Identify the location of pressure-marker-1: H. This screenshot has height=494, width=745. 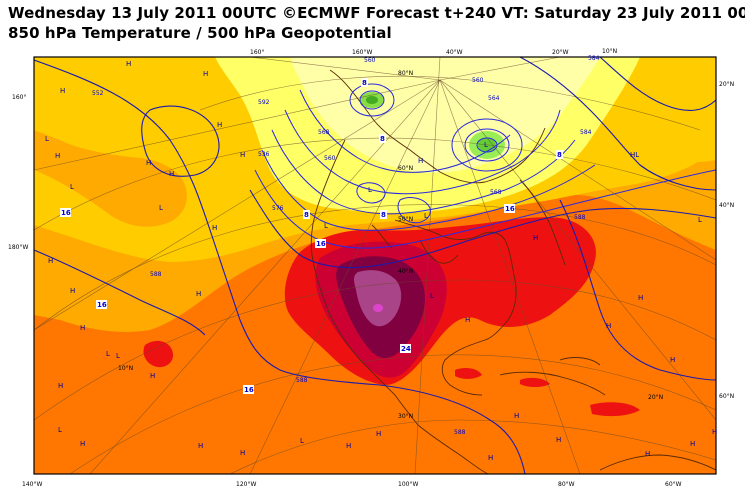
(205, 74).